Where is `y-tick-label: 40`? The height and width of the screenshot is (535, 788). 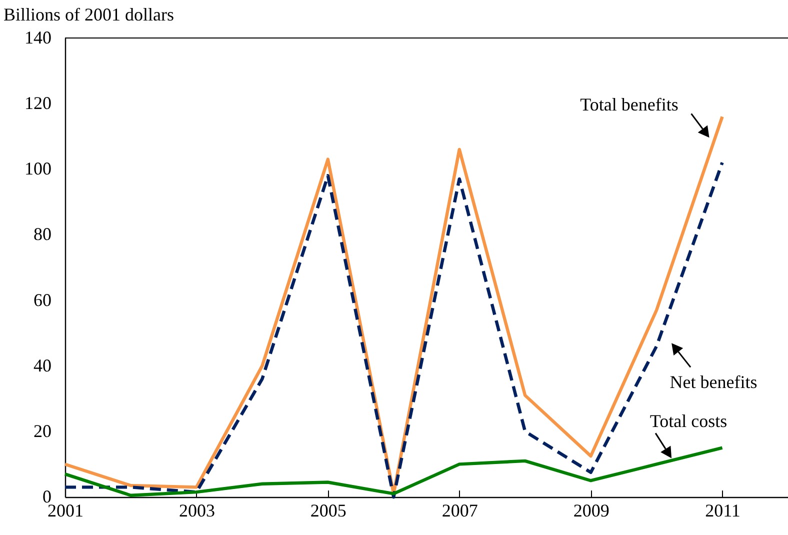
y-tick-label: 40 is located at coordinates (43, 365).